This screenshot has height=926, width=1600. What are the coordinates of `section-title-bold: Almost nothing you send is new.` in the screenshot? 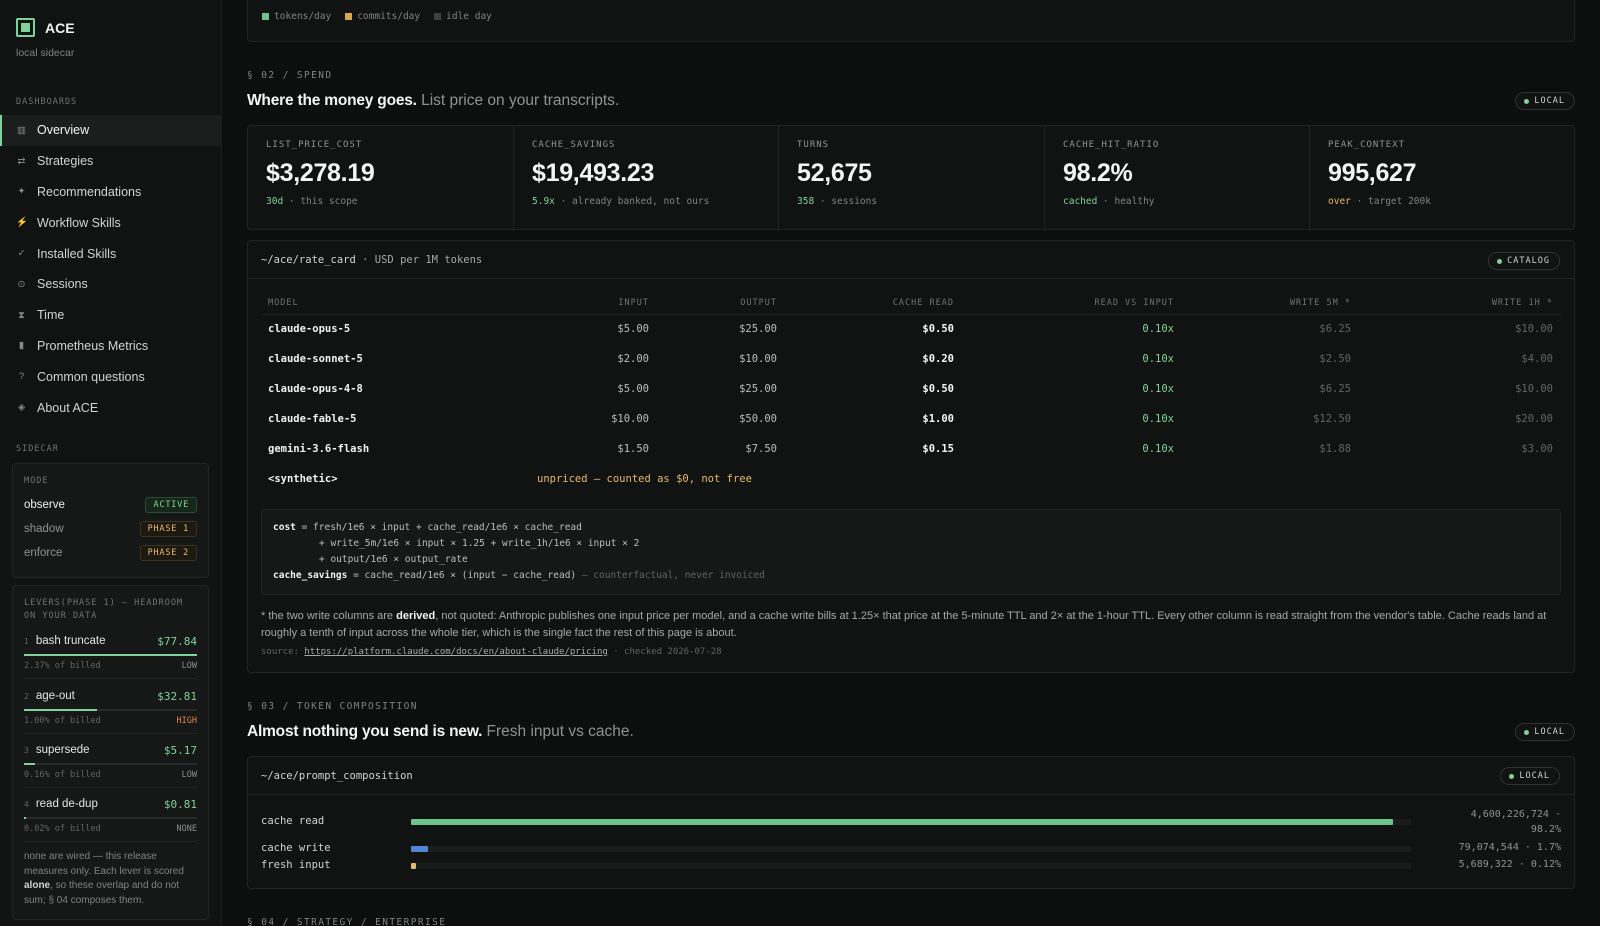 It's located at (365, 731).